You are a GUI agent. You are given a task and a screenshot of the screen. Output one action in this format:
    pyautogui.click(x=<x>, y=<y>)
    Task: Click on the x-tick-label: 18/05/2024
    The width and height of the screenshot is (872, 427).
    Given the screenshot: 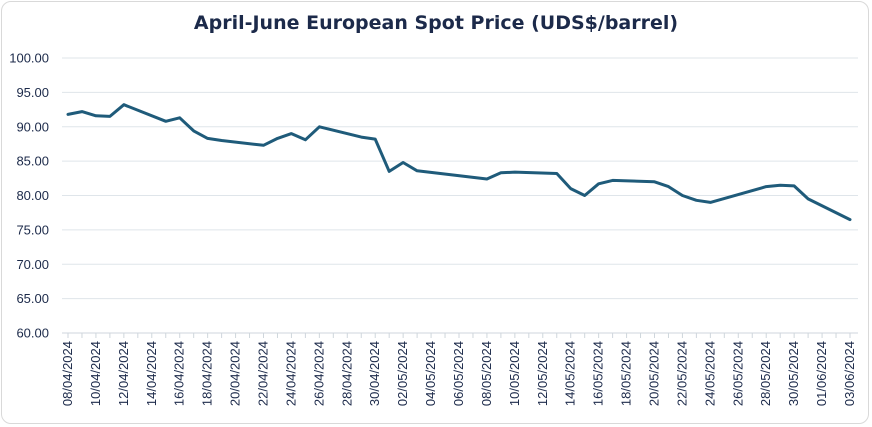 What is the action you would take?
    pyautogui.click(x=626, y=373)
    